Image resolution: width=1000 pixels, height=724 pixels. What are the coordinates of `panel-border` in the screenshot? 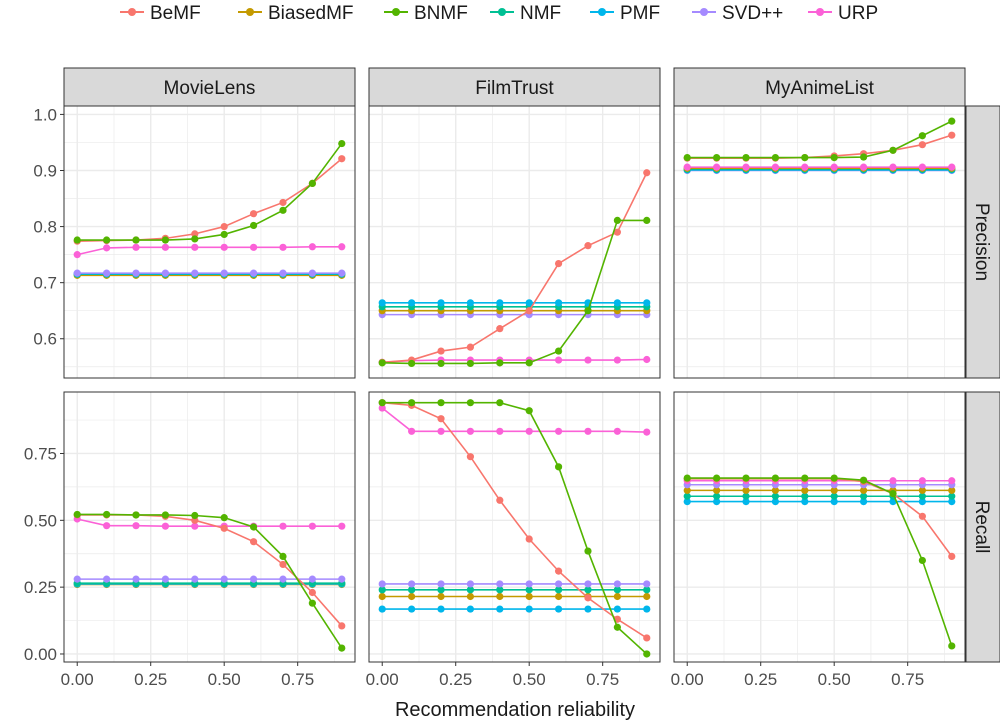 It's located at (819, 242).